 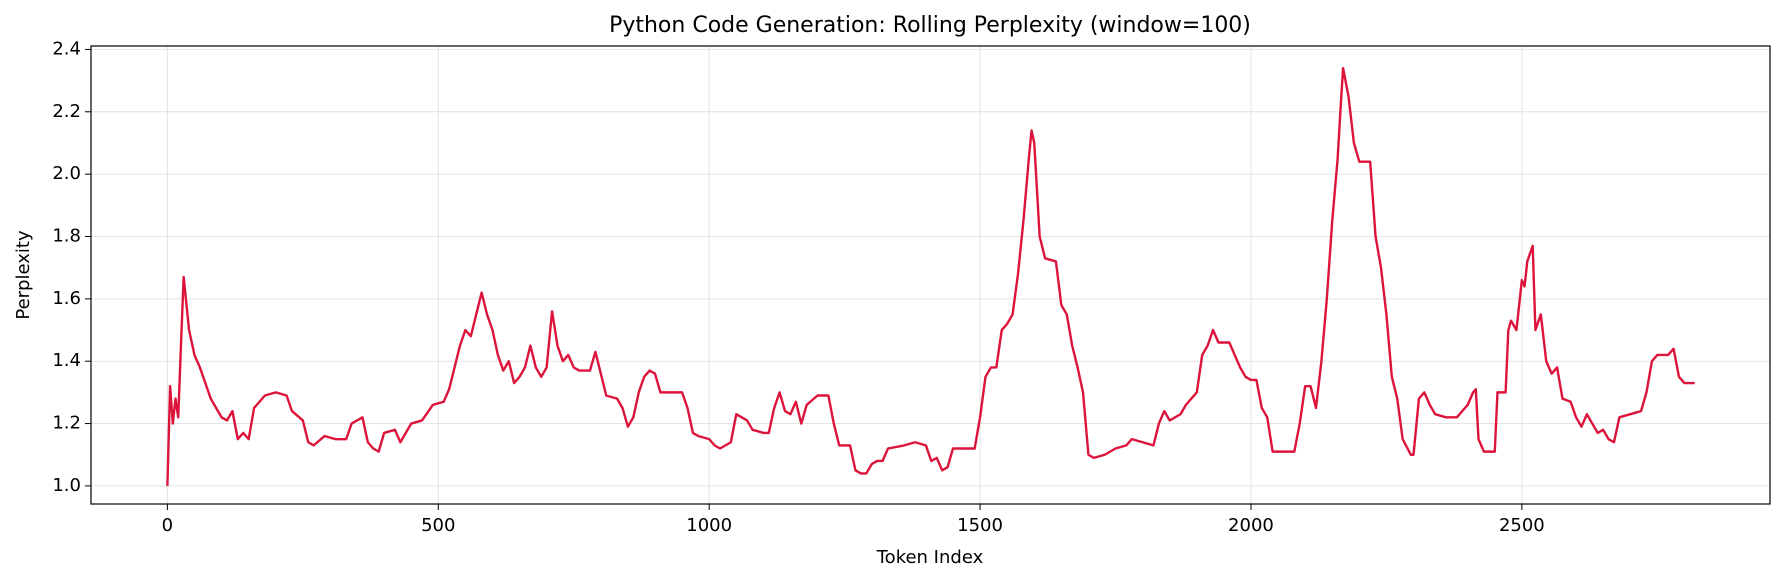 What do you see at coordinates (930, 557) in the screenshot?
I see `x-axis-label: Token Index` at bounding box center [930, 557].